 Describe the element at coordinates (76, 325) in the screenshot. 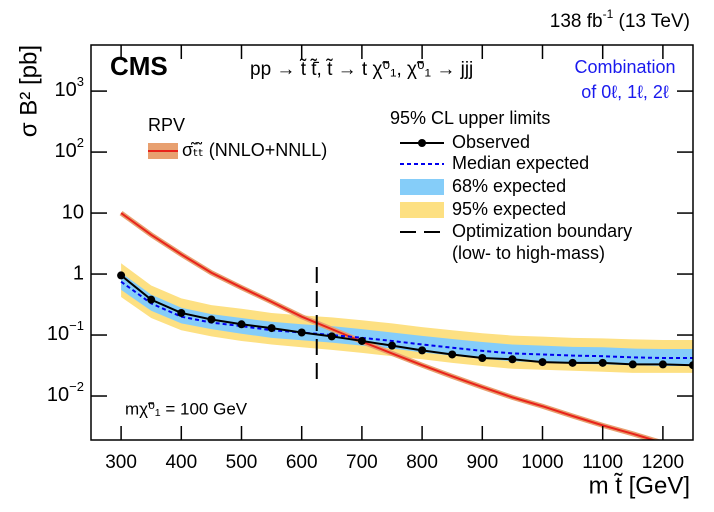

I see `y-tick-exp: −1` at that location.